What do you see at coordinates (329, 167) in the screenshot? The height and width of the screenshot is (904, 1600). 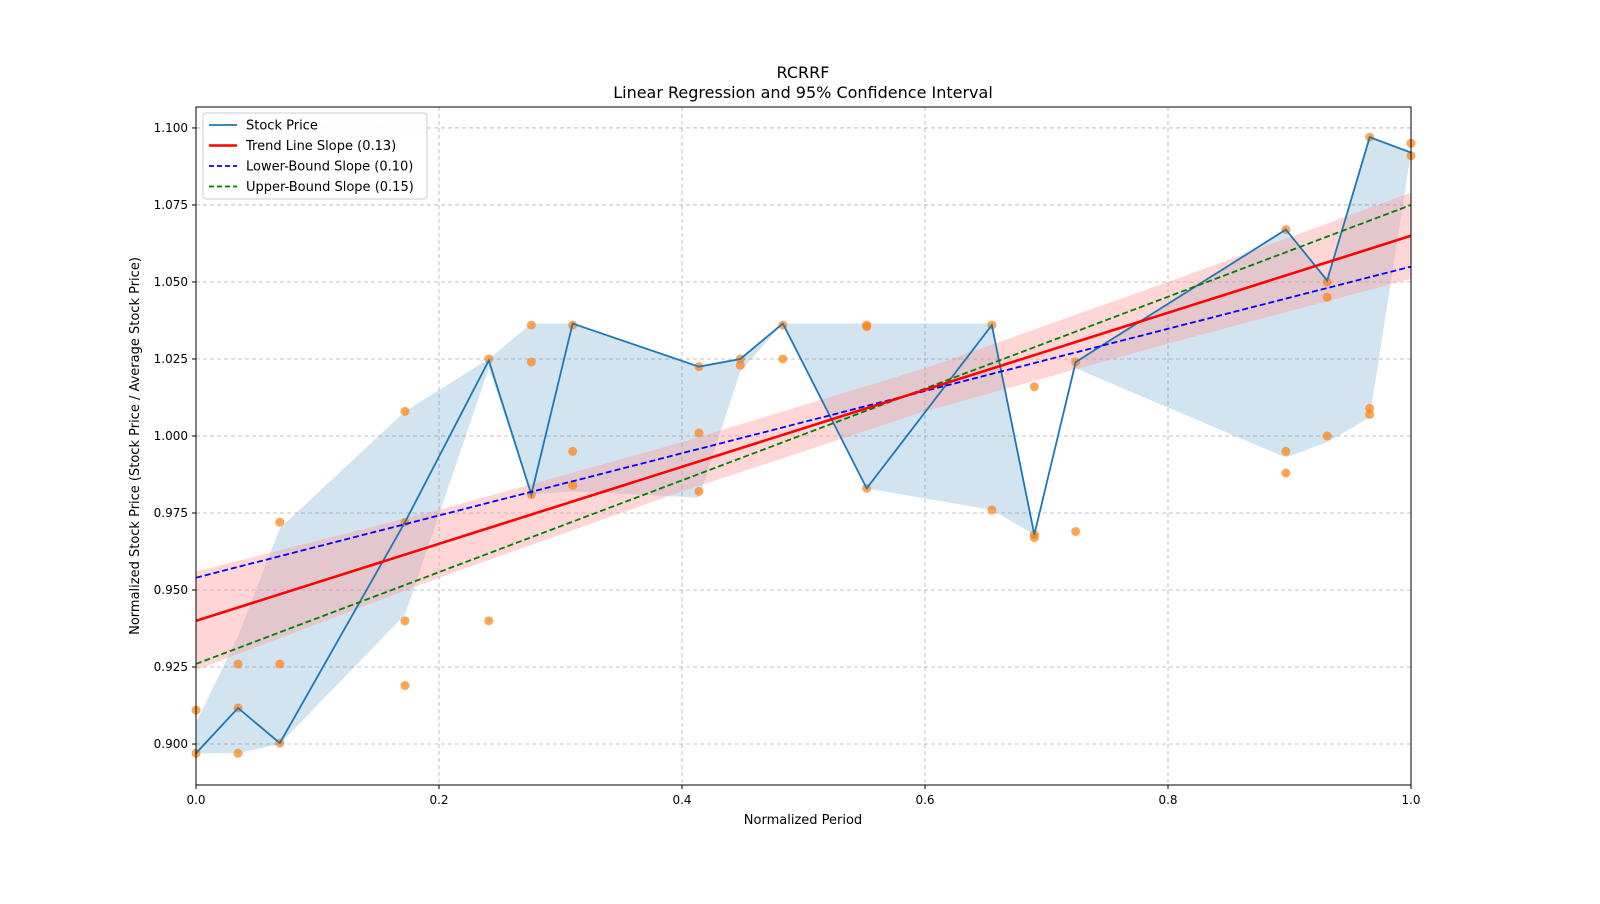 I see `legend-label: Lower-Bound Slope (0.10)` at bounding box center [329, 167].